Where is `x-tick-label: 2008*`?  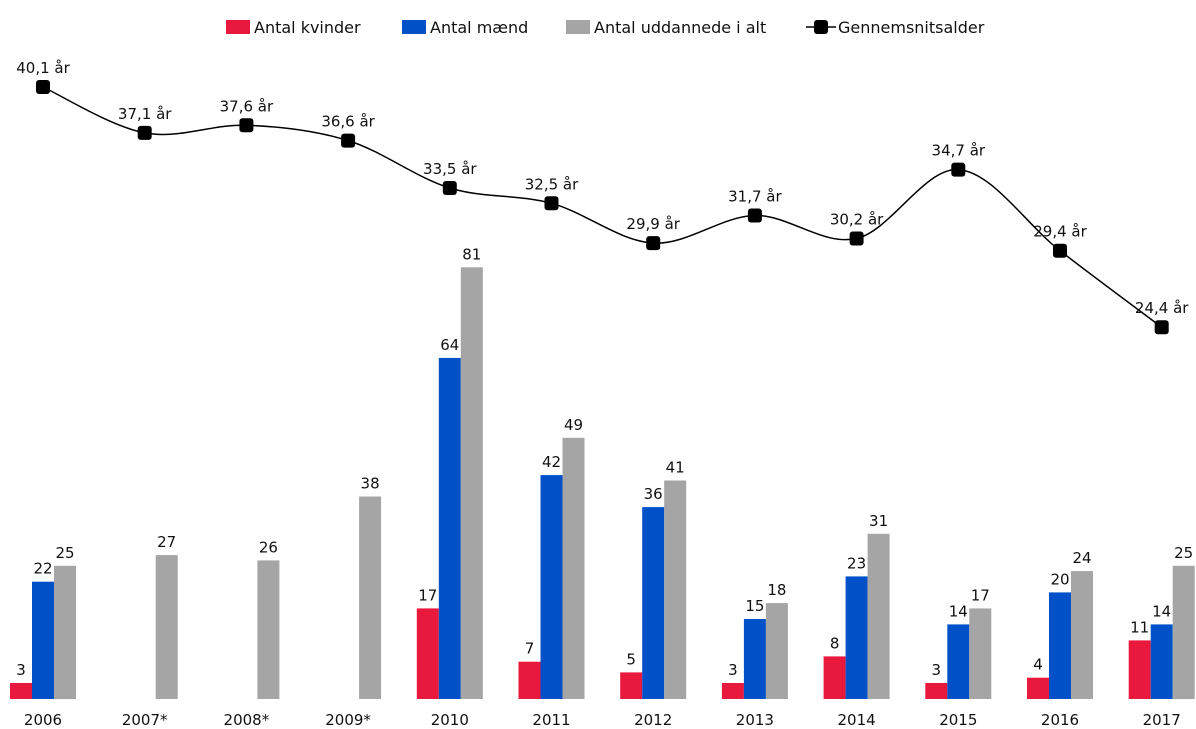
x-tick-label: 2008* is located at coordinates (247, 720).